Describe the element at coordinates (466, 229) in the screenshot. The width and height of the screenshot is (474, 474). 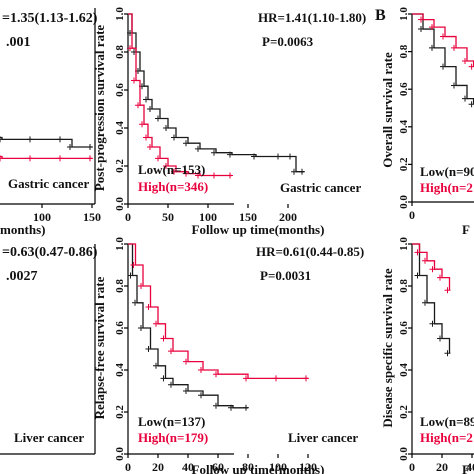
I see `x-axis-label: F` at that location.